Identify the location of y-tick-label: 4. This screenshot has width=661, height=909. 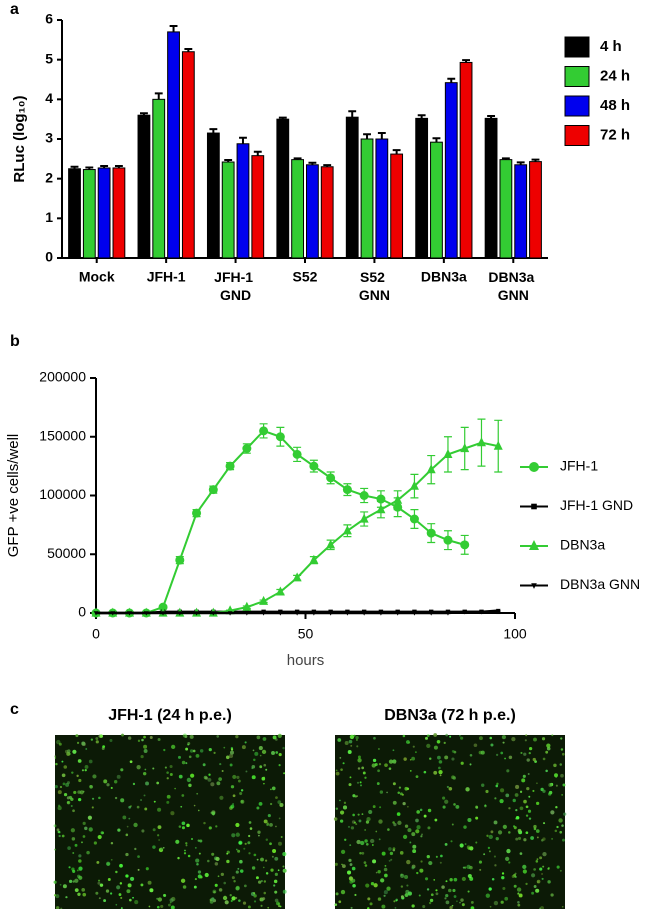
(49, 98).